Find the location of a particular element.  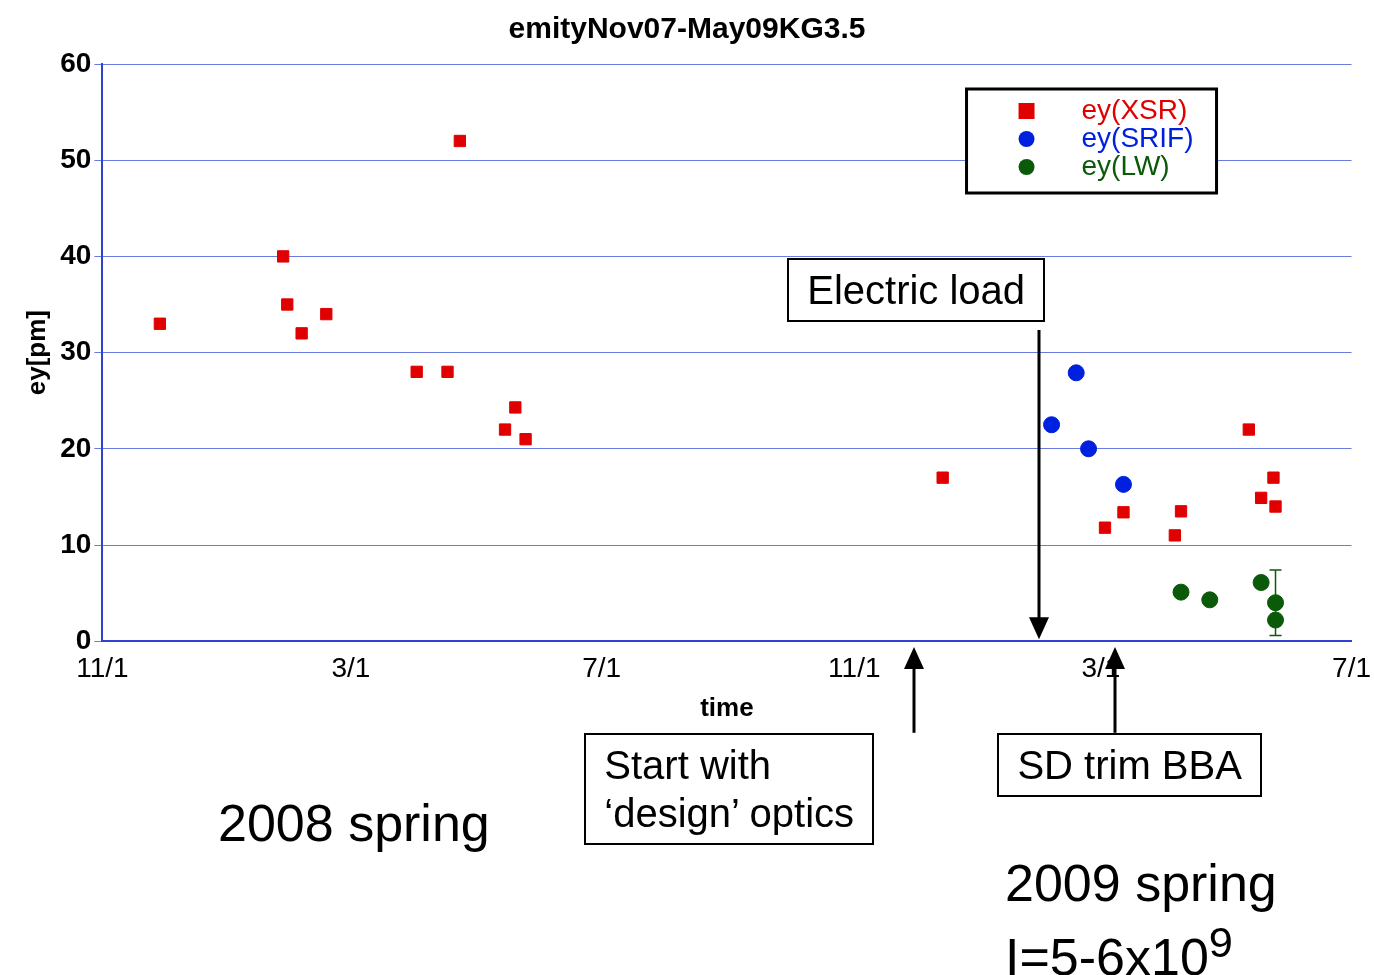

text: Start with ‘design’ optics is located at coordinates (729, 789).